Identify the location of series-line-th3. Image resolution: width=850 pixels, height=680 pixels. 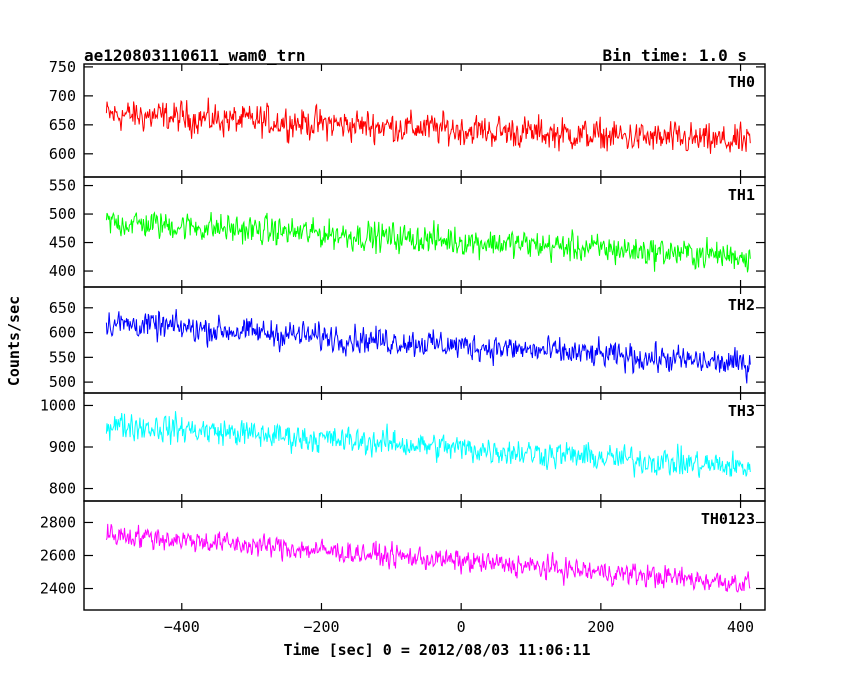
(428, 444).